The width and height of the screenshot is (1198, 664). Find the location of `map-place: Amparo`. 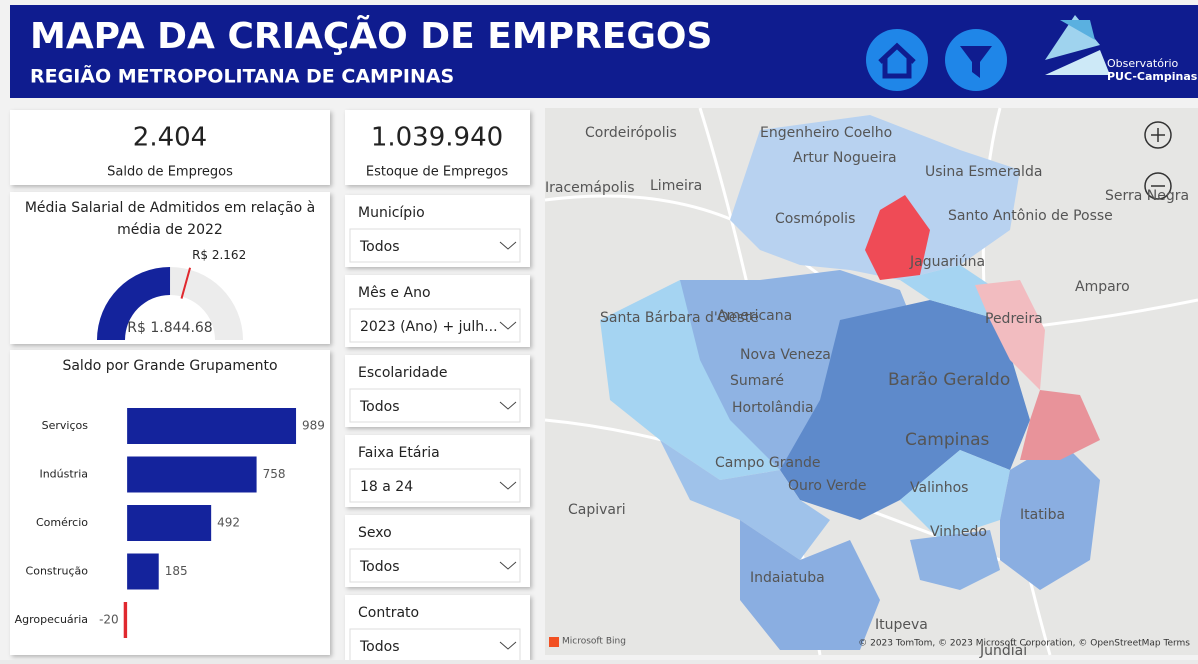

map-place: Amparo is located at coordinates (1102, 287).